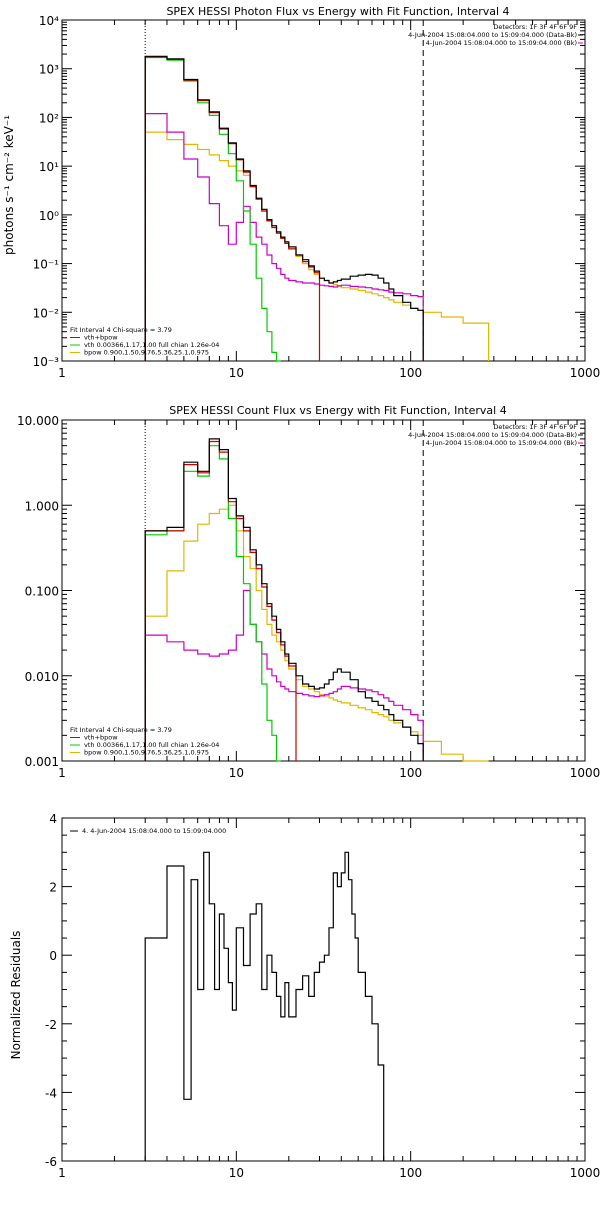  Describe the element at coordinates (410, 1173) in the screenshot. I see `panel3-x-tick-label: 100` at that location.